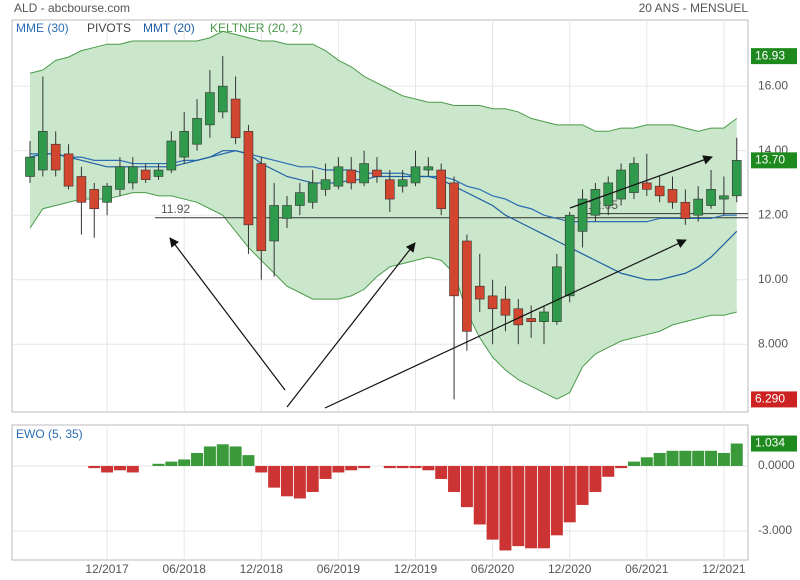  What do you see at coordinates (770, 55) in the screenshot?
I see `price-tag-label: 16.93` at bounding box center [770, 55].